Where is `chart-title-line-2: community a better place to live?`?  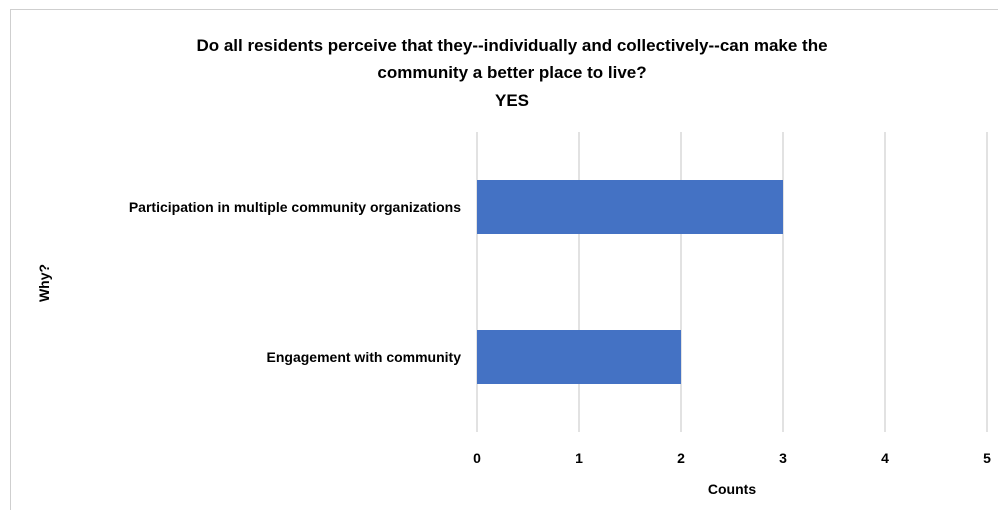
chart-title-line-2: community a better place to live? is located at coordinates (511, 72).